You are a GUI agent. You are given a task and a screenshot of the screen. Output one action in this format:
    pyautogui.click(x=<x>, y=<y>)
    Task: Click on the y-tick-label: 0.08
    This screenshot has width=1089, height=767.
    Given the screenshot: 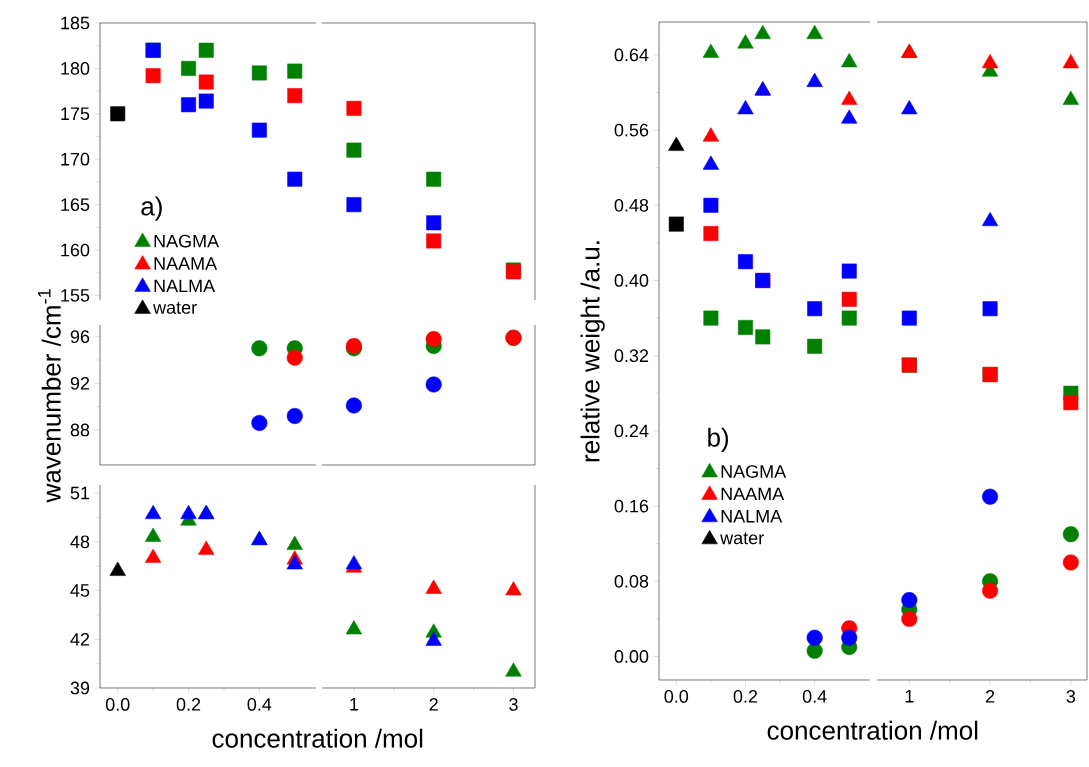 What is the action you would take?
    pyautogui.click(x=631, y=581)
    